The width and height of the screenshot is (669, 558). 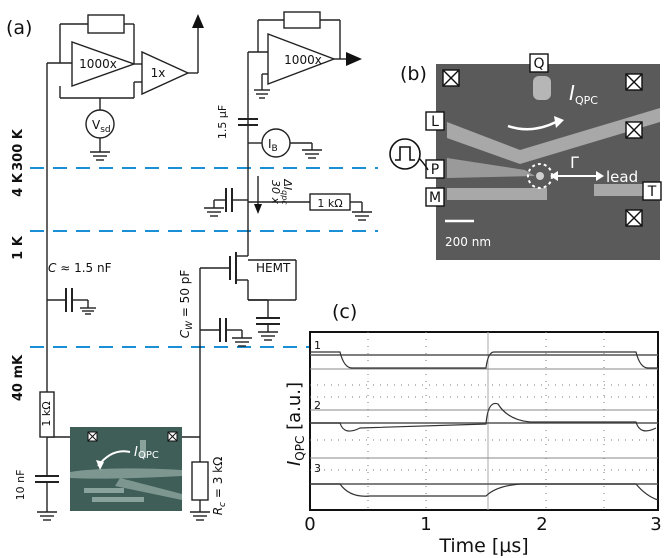 What do you see at coordinates (18, 247) in the screenshot?
I see `stage-label-1k: 1 K` at bounding box center [18, 247].